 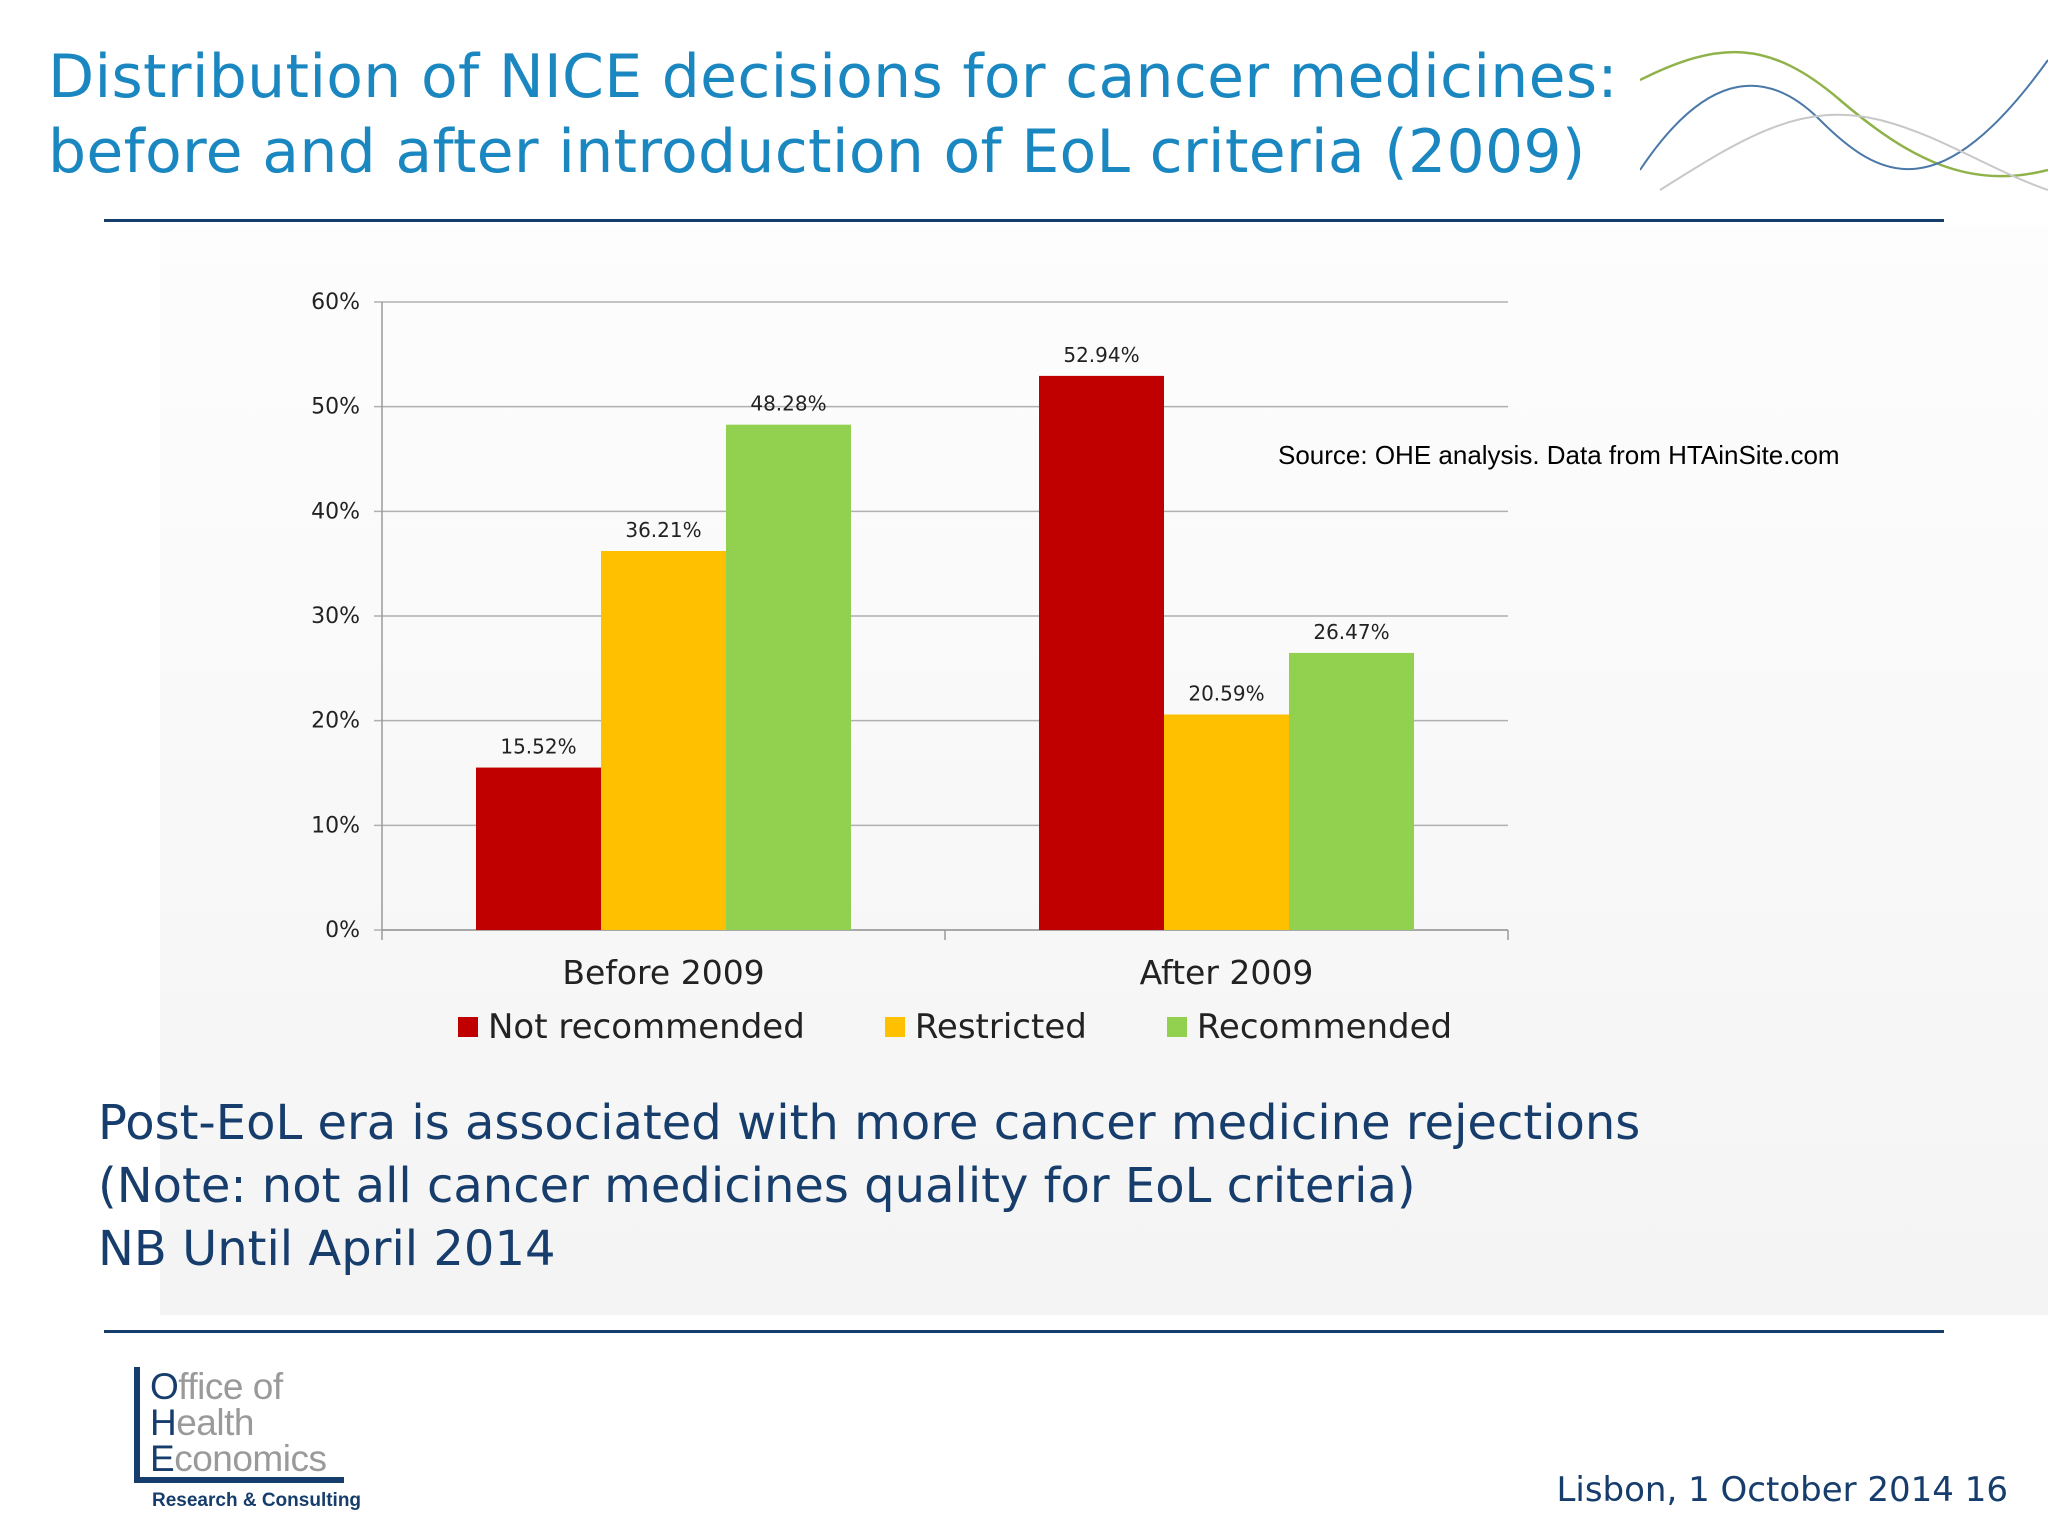 What do you see at coordinates (1782, 1490) in the screenshot?
I see `slide-footer: Lisbon, 1 October 2014 16` at bounding box center [1782, 1490].